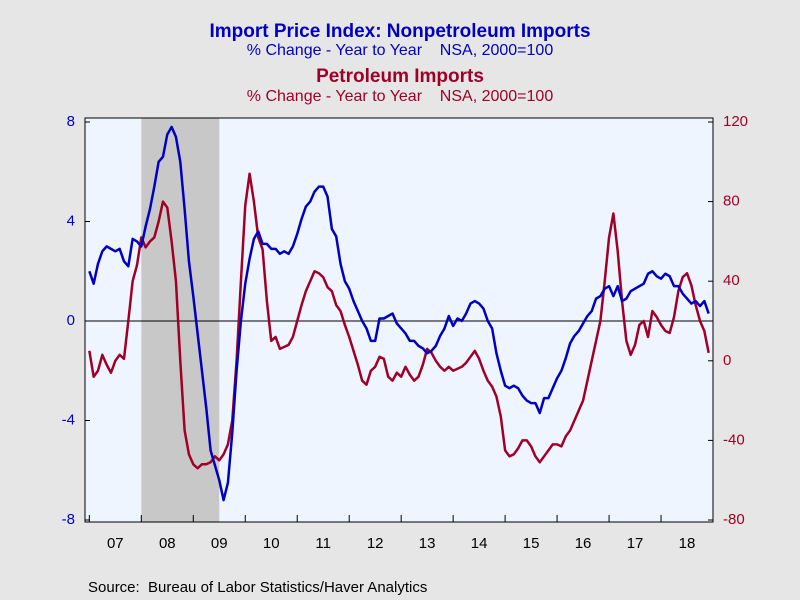 Image resolution: width=800 pixels, height=600 pixels. What do you see at coordinates (687, 543) in the screenshot?
I see `x-tick-label: 18` at bounding box center [687, 543].